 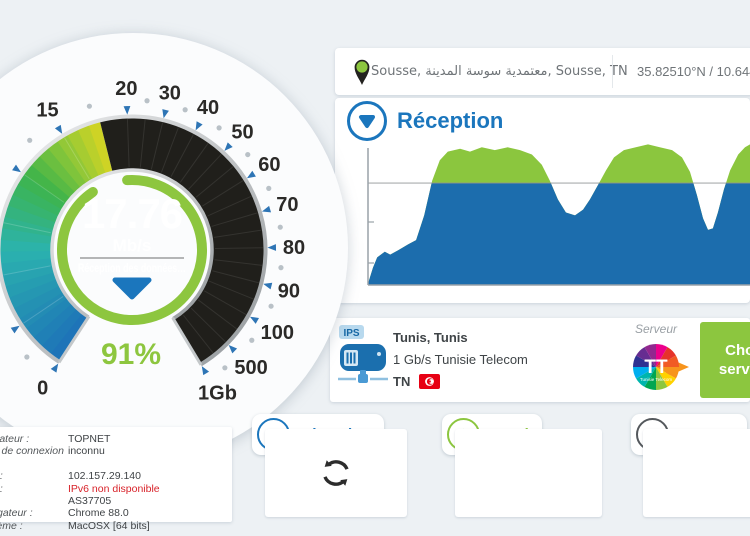 I want to click on loading-spinner-icon, so click(x=336, y=473).